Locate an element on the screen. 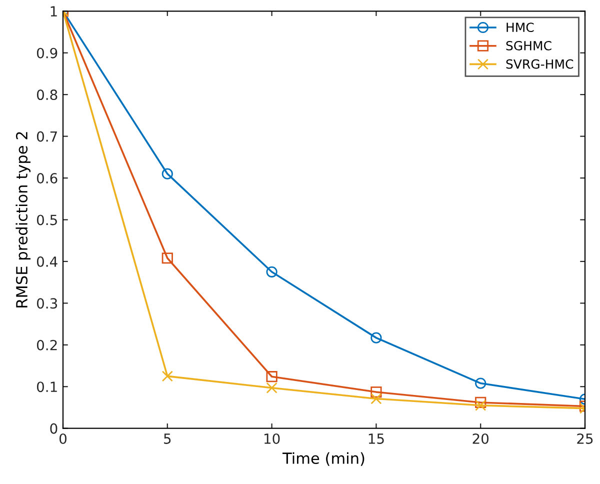 The image size is (600, 484). y-axis-title: RMSE prediction type 2 is located at coordinates (23, 220).